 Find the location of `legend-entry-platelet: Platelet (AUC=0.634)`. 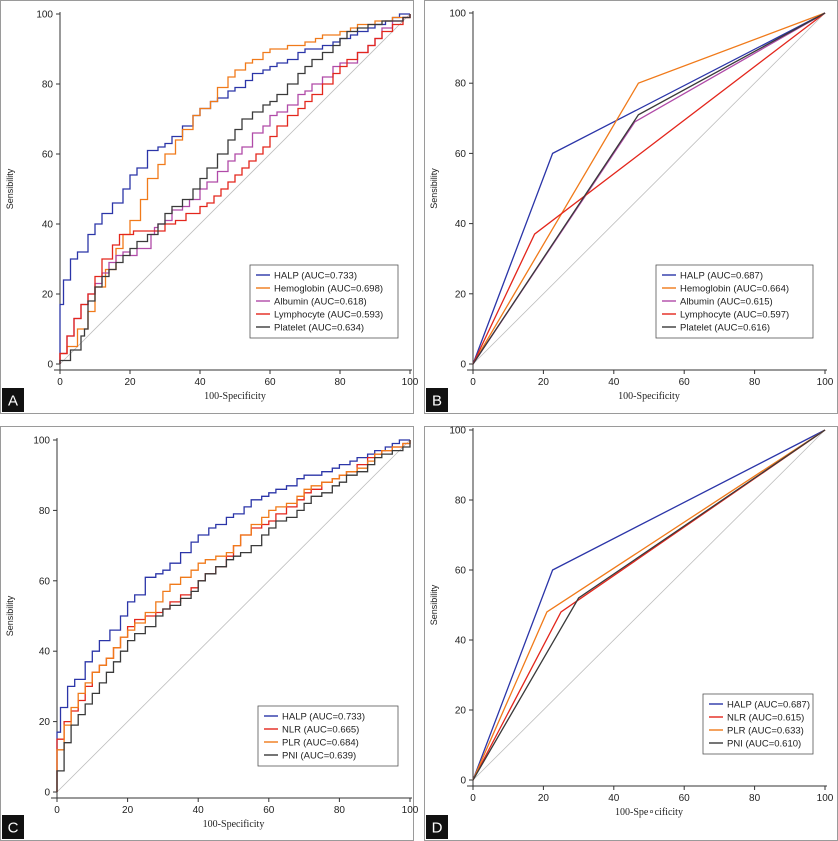

legend-entry-platelet: Platelet (AUC=0.634) is located at coordinates (319, 327).